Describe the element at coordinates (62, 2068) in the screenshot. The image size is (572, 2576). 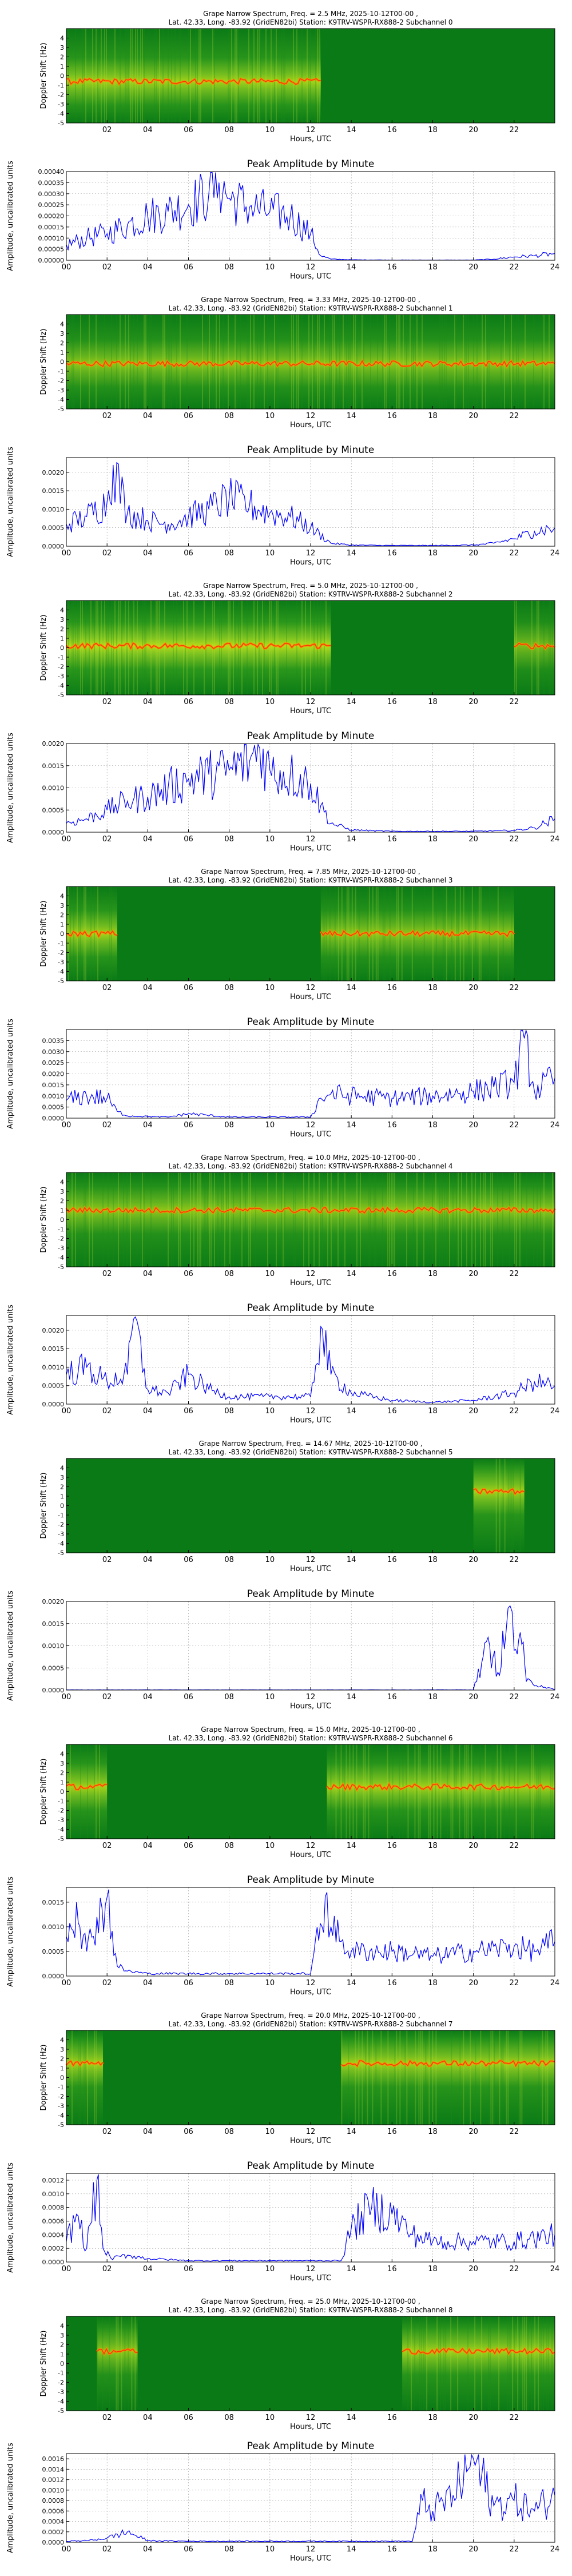
I see `y-tick-label: 1` at that location.